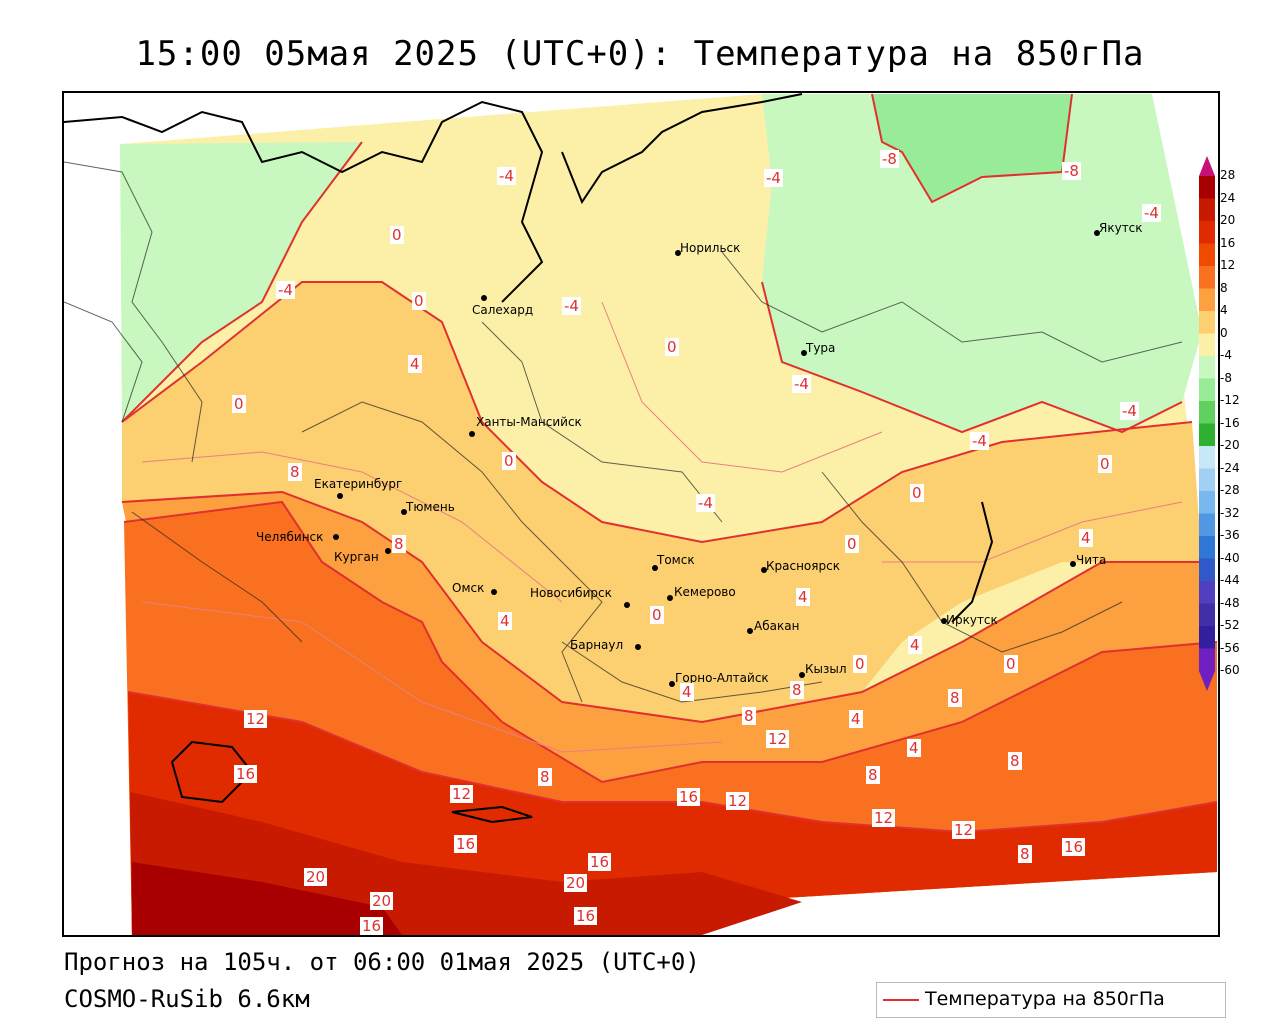 This screenshot has height=1024, width=1280. What do you see at coordinates (1207, 166) in the screenshot?
I see `colorbar-arrow-top` at bounding box center [1207, 166].